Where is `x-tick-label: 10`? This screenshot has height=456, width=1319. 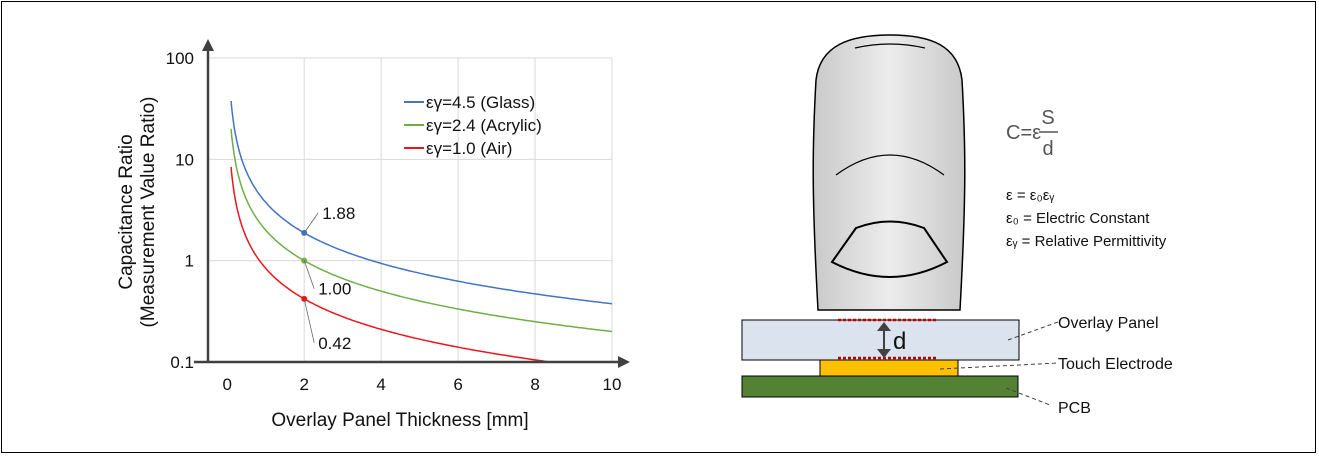 x-tick-label: 10 is located at coordinates (612, 384).